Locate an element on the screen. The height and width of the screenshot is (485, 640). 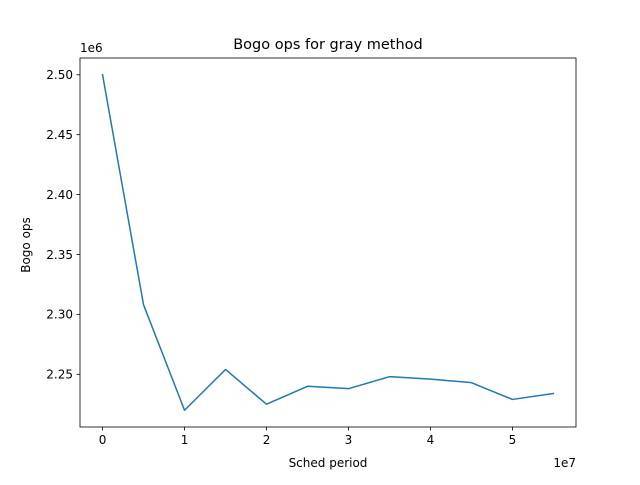
y-tick-label: 2.45 is located at coordinates (59, 135).